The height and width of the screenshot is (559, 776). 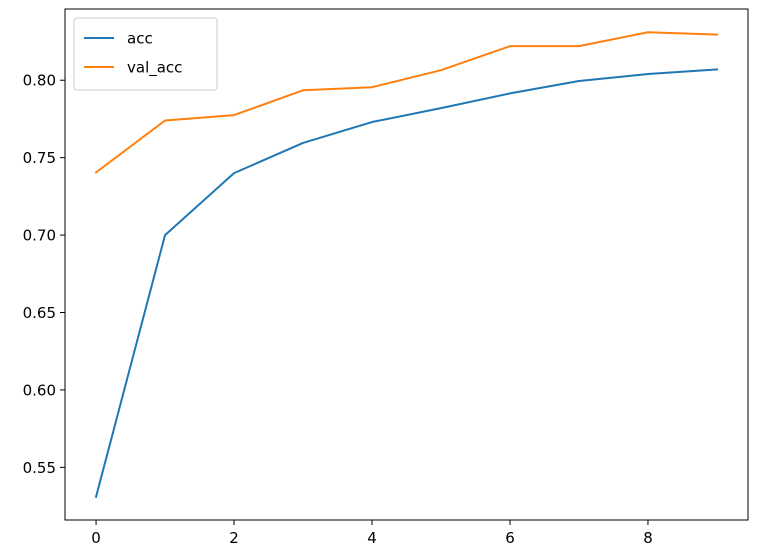 I want to click on x-tick-label: 2, so click(x=234, y=538).